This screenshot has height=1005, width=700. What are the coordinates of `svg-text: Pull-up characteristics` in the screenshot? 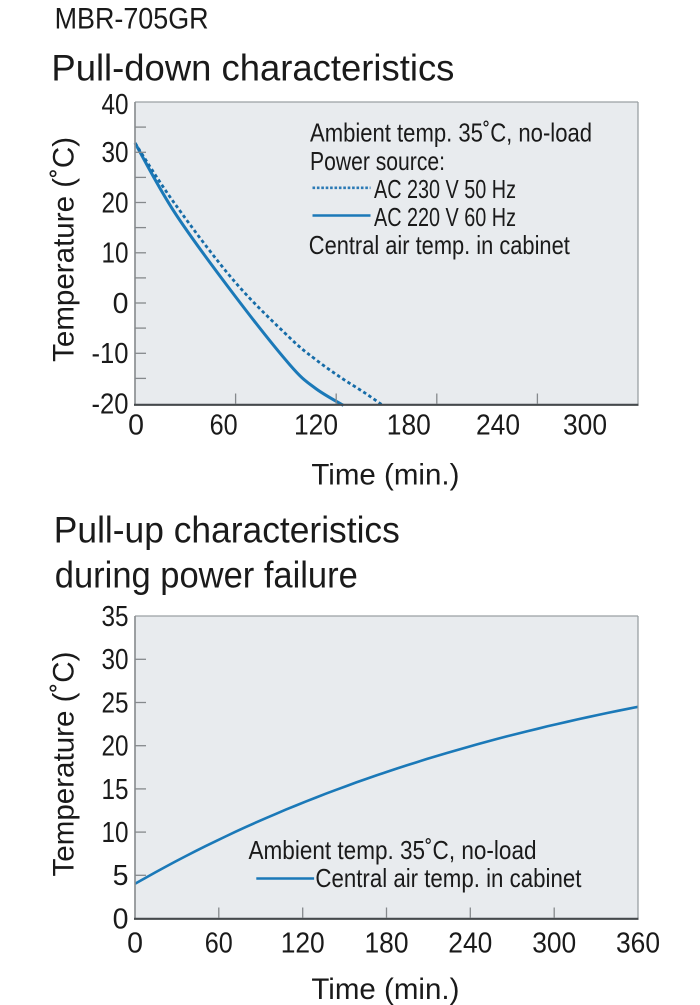 It's located at (227, 530).